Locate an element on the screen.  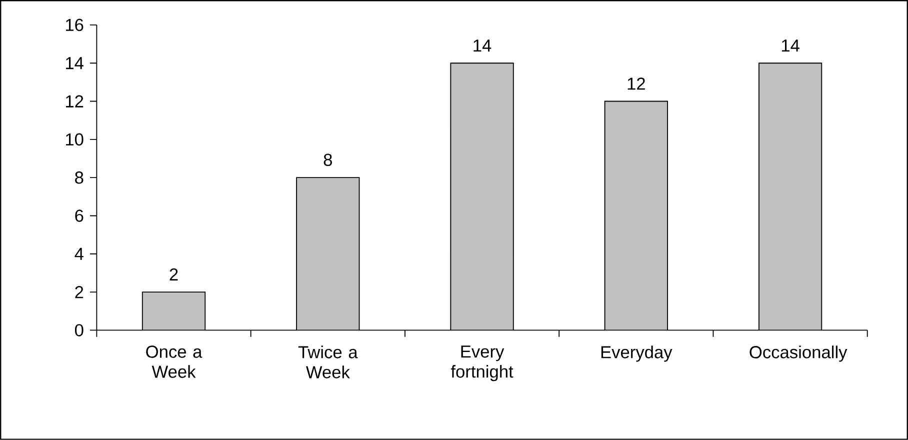
y-tick-label: 2 is located at coordinates (79, 292).